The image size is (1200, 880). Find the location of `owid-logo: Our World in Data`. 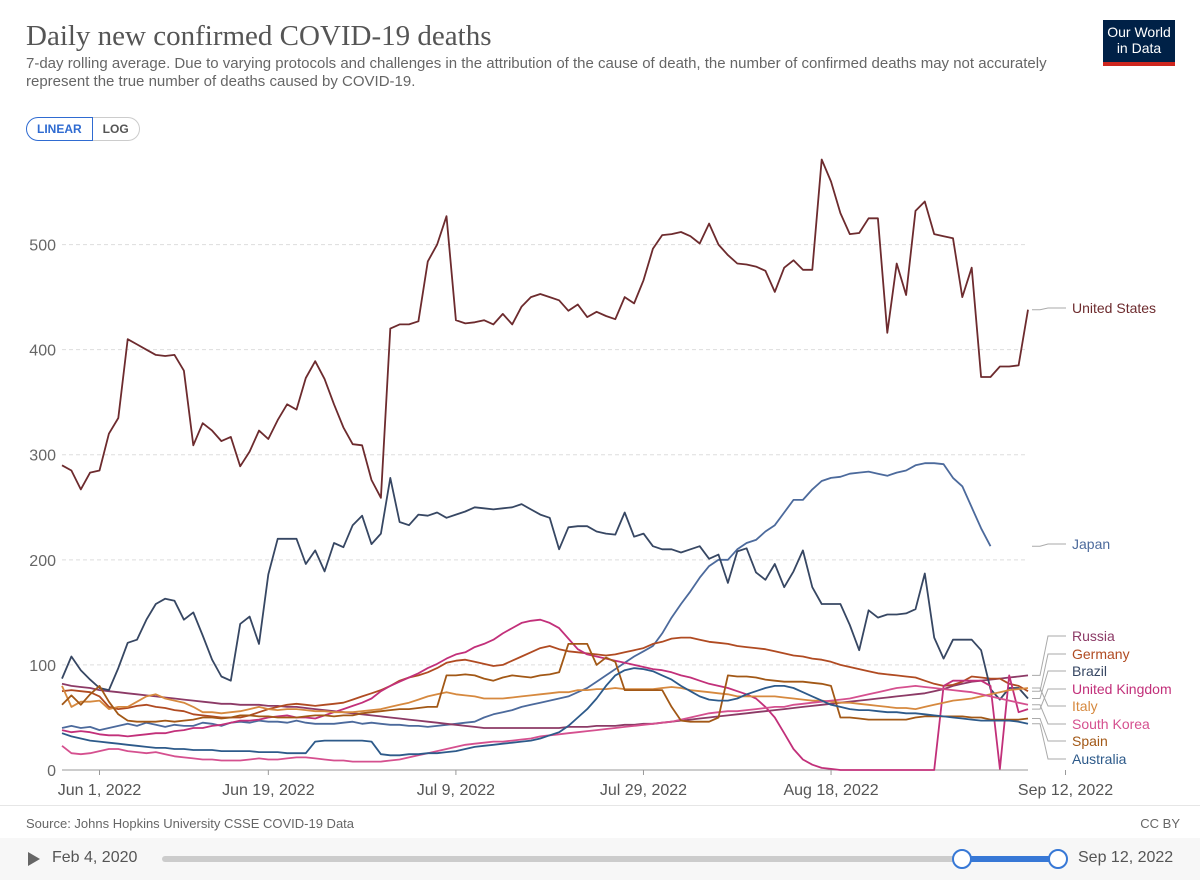

owid-logo: Our World in Data is located at coordinates (1139, 43).